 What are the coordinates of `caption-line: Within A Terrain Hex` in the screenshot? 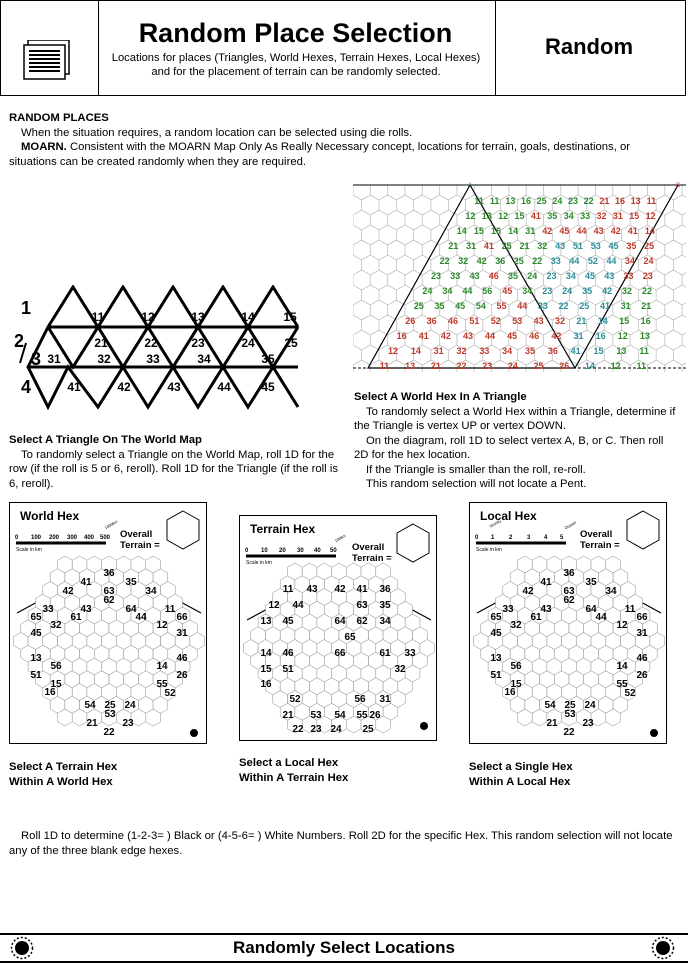 It's located at (294, 777).